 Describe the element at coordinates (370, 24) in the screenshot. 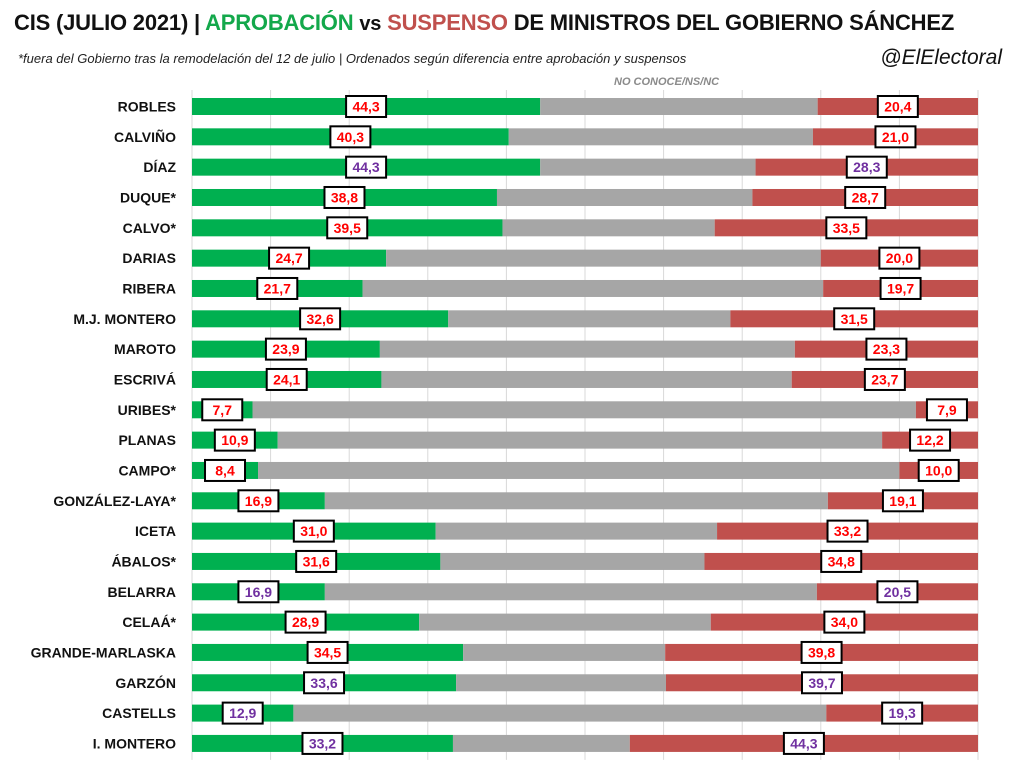

I see `title-vs: vs` at that location.